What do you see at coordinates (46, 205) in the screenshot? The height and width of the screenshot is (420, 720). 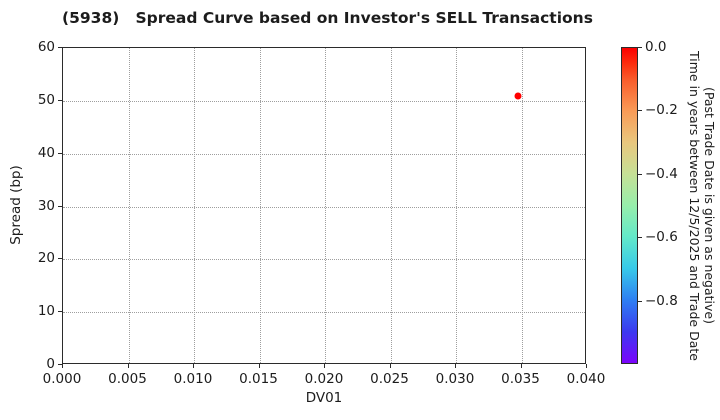 I see `y-tick-label: 30` at bounding box center [46, 205].